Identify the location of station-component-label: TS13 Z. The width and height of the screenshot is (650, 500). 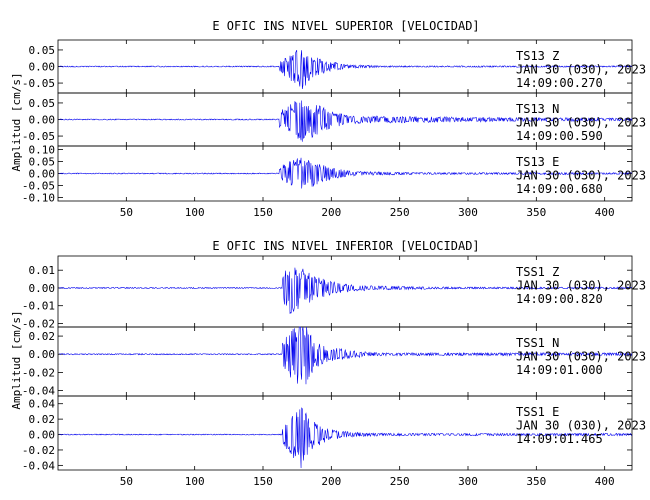
(537, 56).